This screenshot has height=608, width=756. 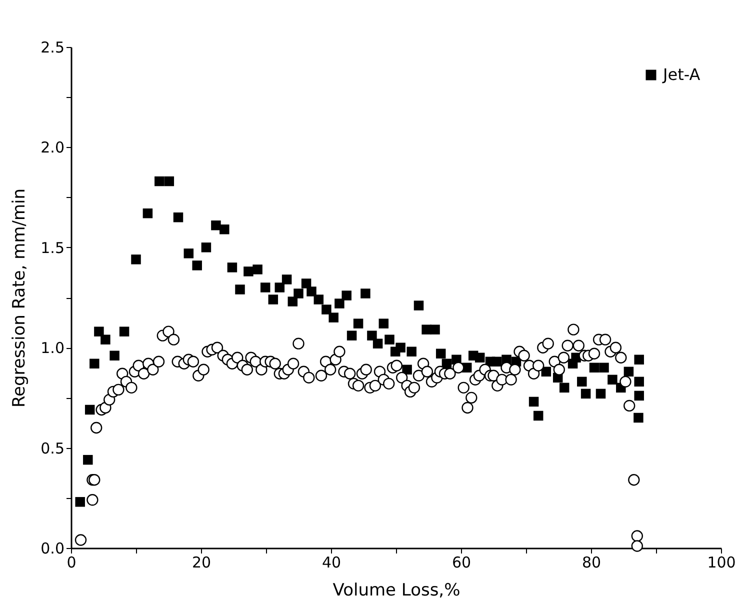 What do you see at coordinates (396, 590) in the screenshot?
I see `x-axis-title: Volume Loss,%` at bounding box center [396, 590].